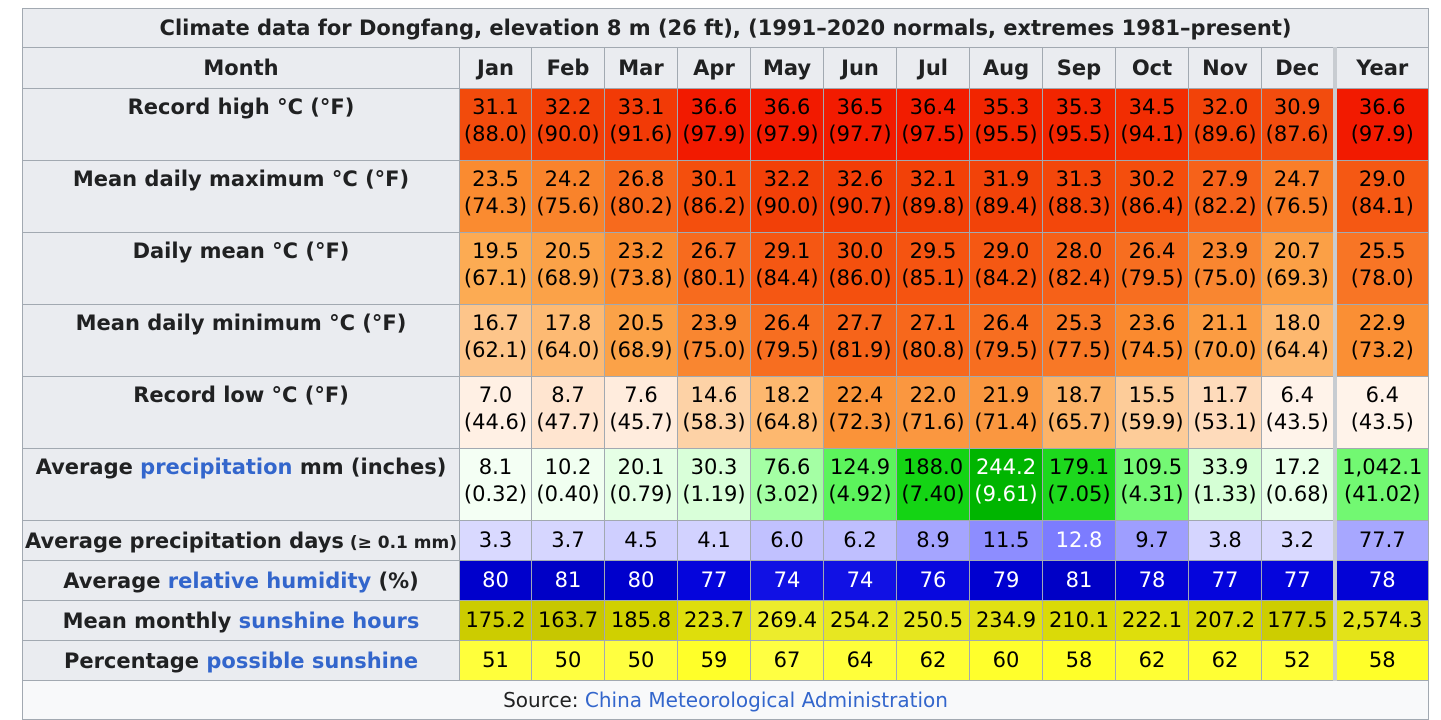  I want to click on month-value-cell: 207.2, so click(1225, 620).